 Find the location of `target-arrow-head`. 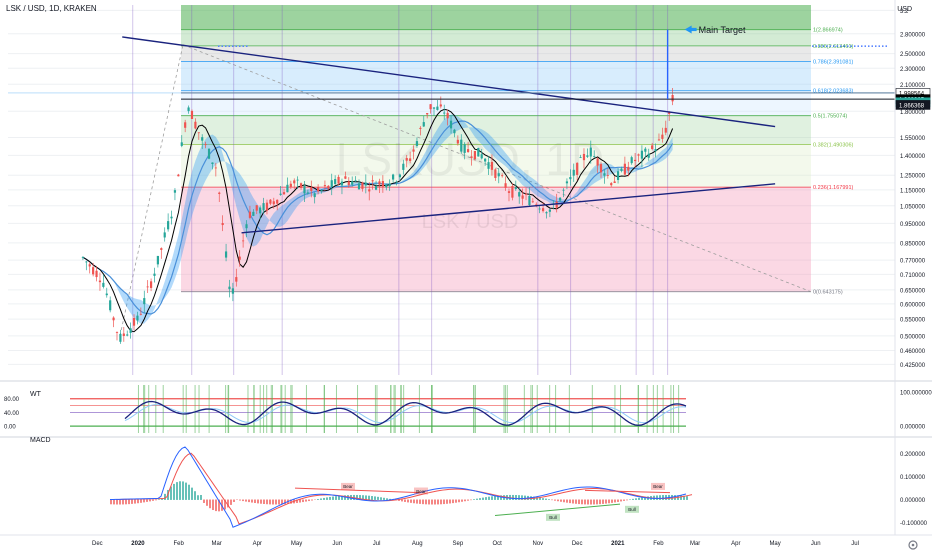

target-arrow-head is located at coordinates (688, 29).